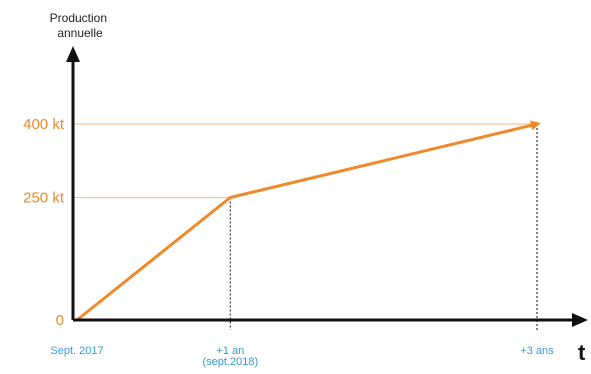  I want to click on x-tick-label-line: Sept. 2017, so click(76, 351).